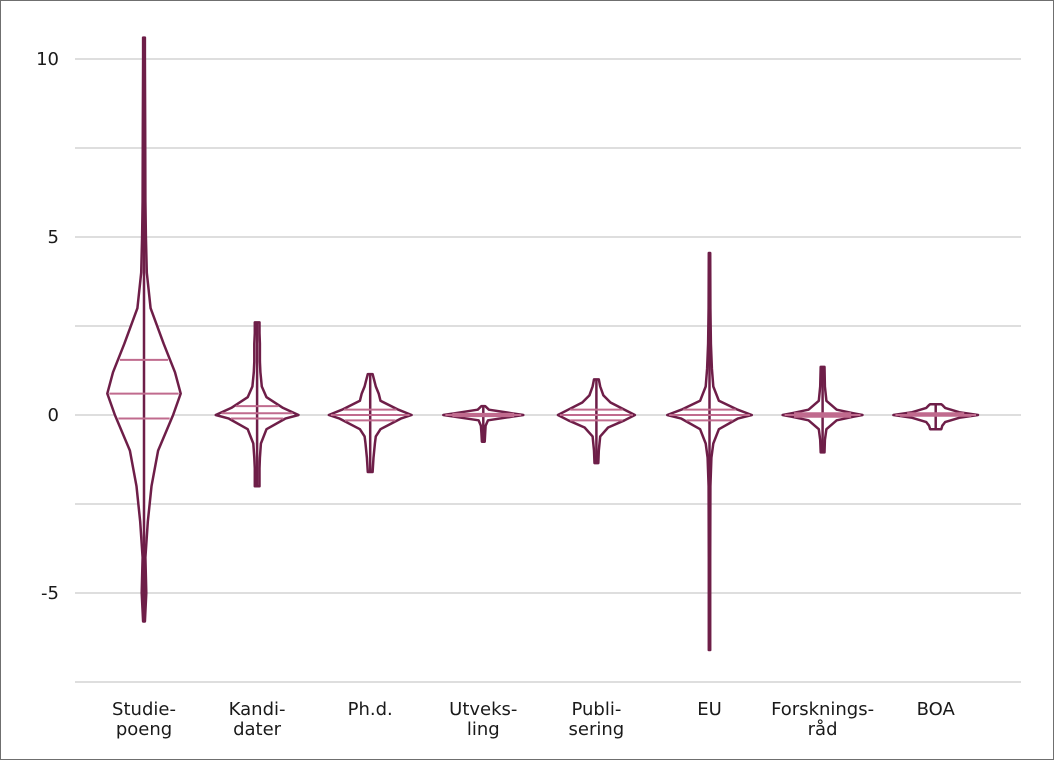  I want to click on category-label-line: dater, so click(257, 729).